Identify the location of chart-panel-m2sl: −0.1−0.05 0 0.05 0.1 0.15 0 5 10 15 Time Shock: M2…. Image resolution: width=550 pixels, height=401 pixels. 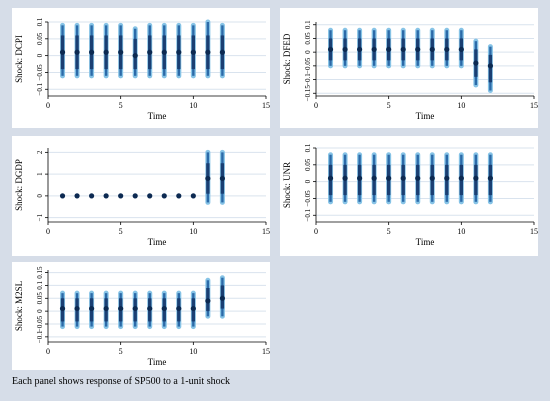
(141, 316).